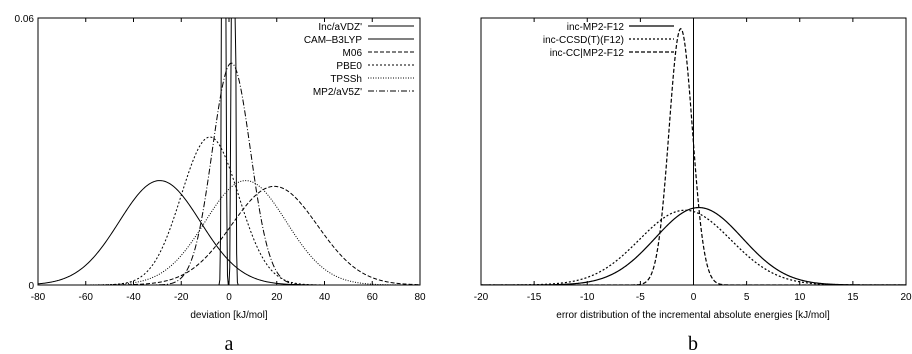  What do you see at coordinates (747, 297) in the screenshot?
I see `x-tick-label: 5` at bounding box center [747, 297].